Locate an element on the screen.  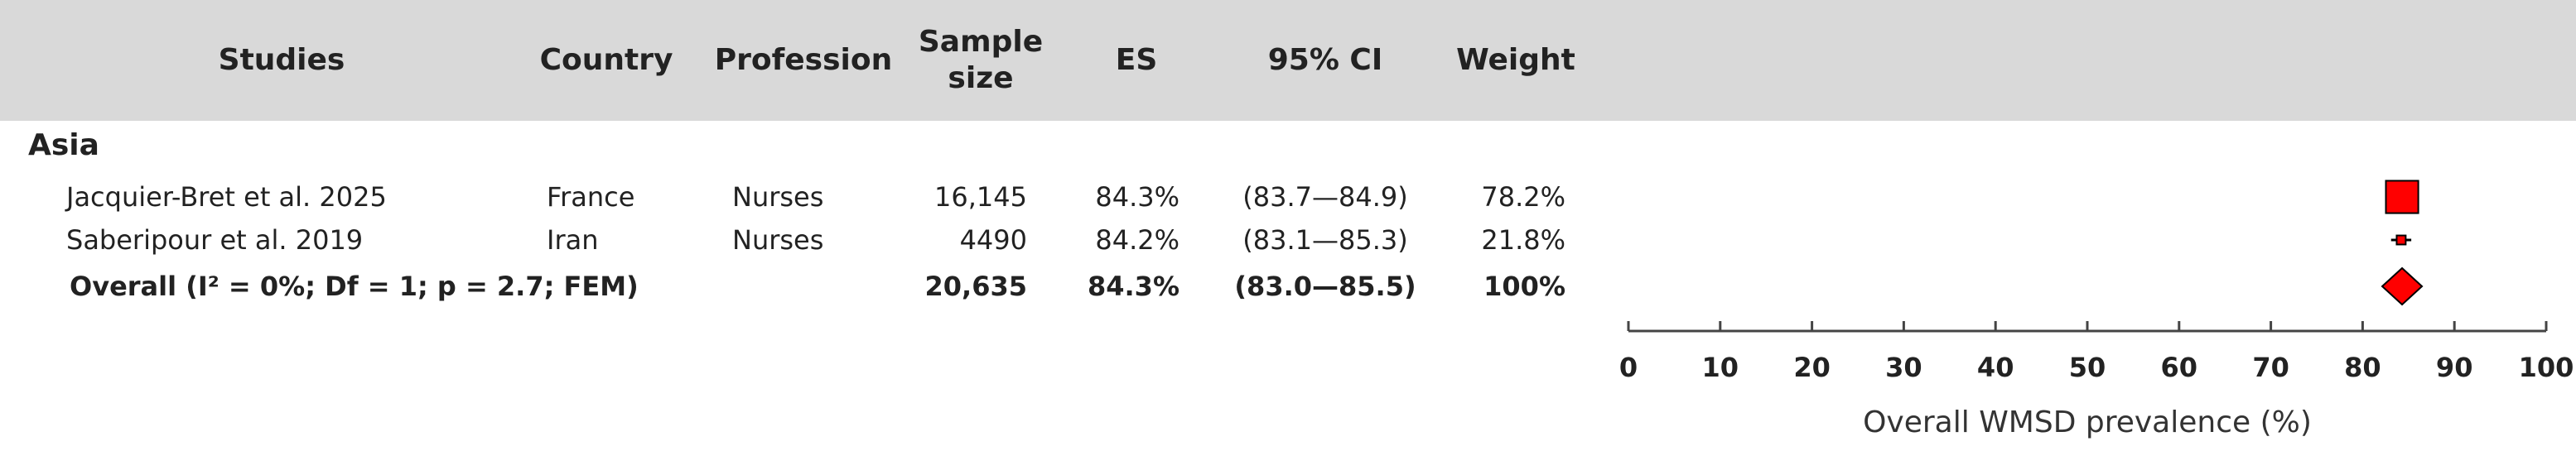
sample-size: 16,145 is located at coordinates (980, 197).